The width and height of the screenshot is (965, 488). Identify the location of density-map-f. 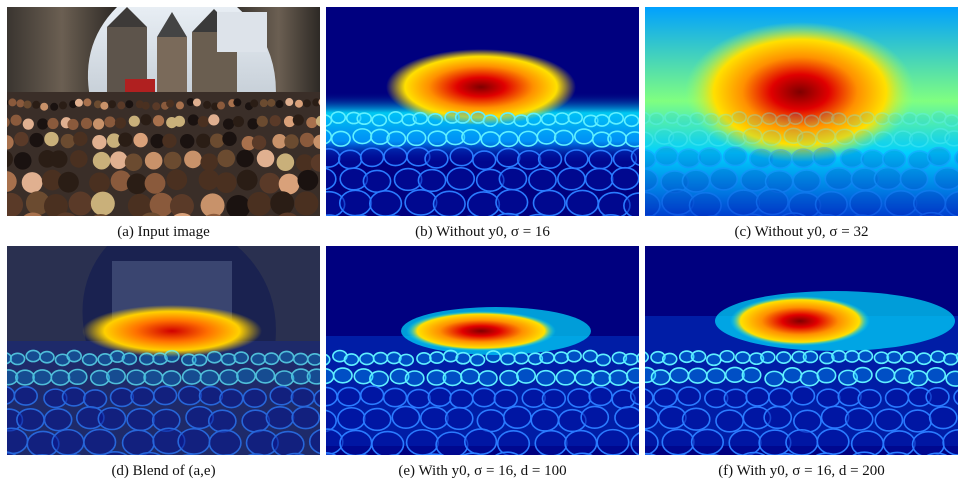
(801, 350).